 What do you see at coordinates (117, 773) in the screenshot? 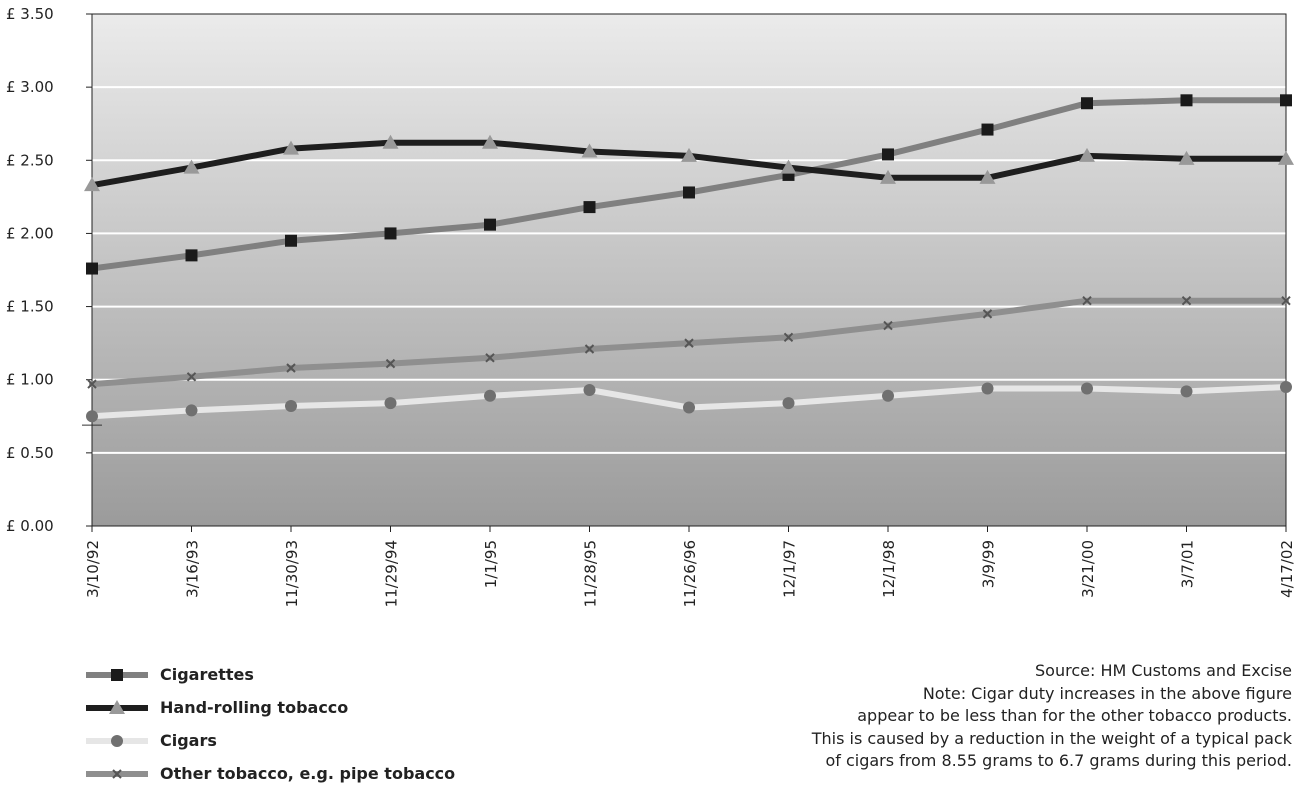
I see `legend-swatch-other-tobacco` at bounding box center [117, 773].